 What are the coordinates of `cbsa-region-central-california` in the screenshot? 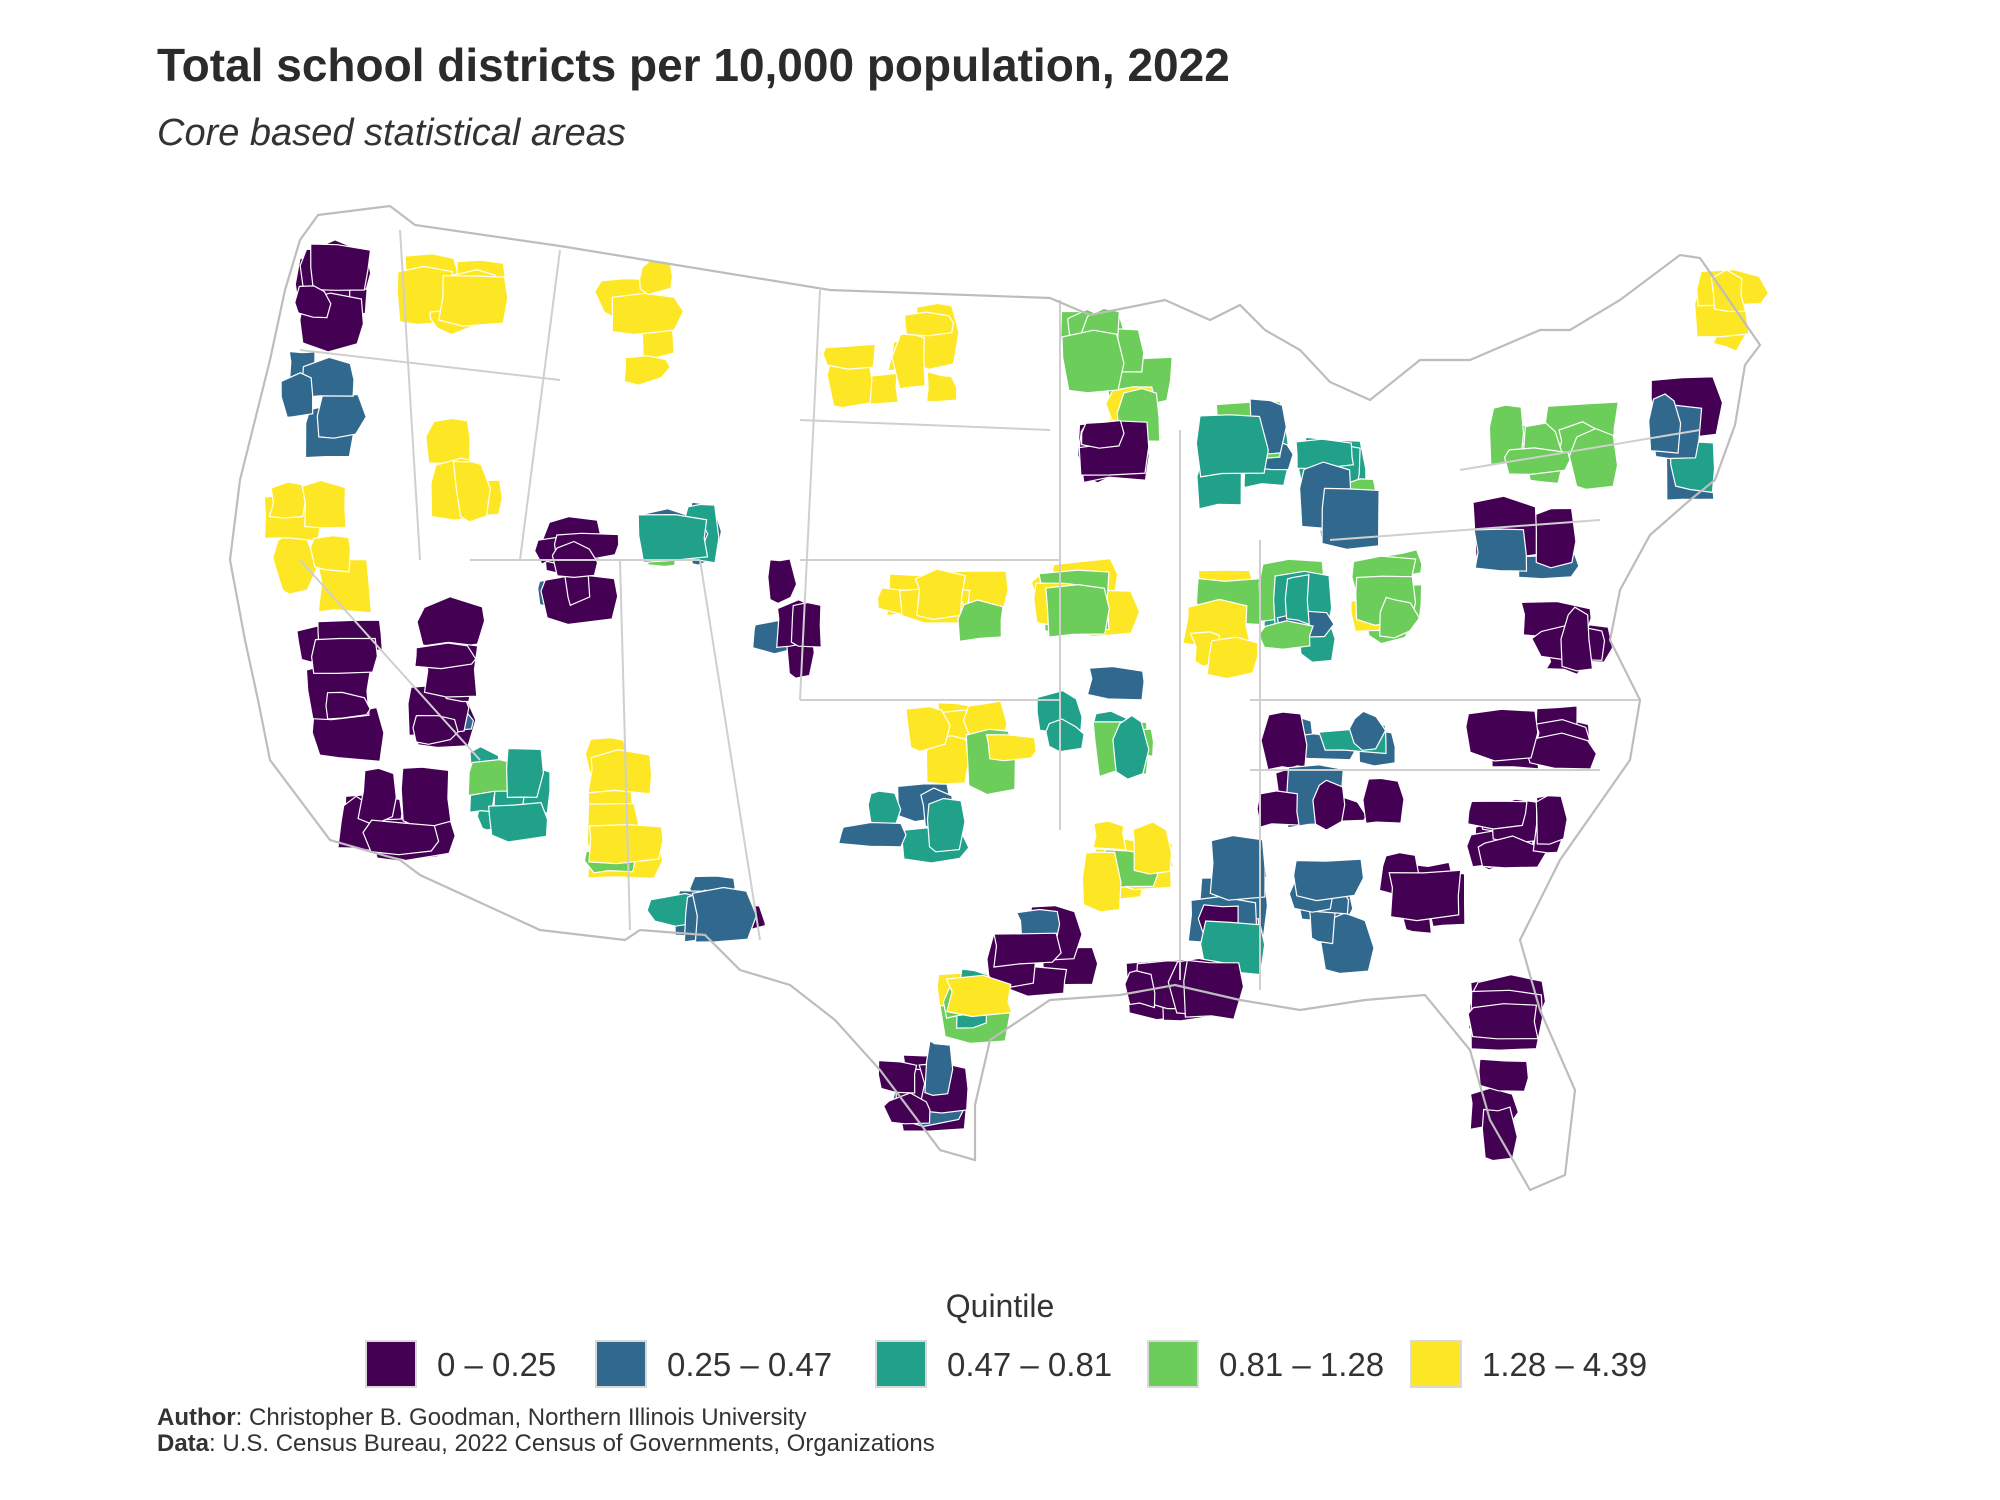 It's located at (340, 691).